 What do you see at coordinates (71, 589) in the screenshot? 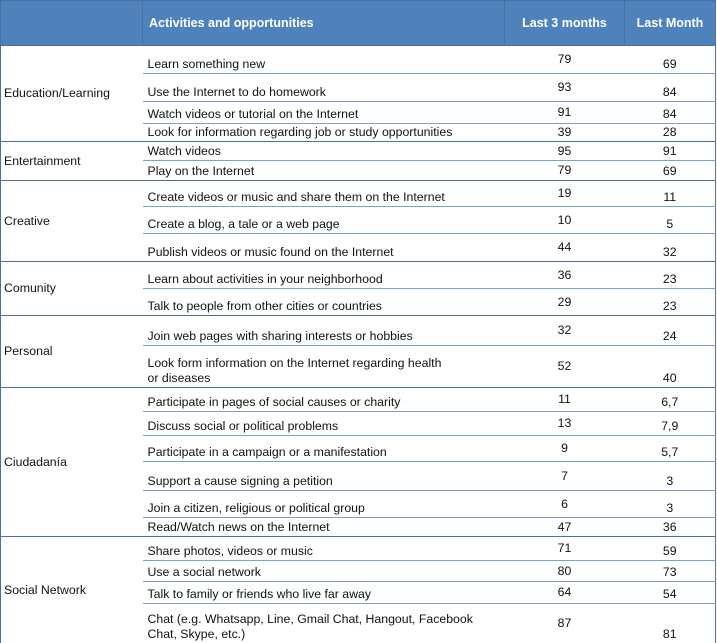
I see `group-label: Social Network` at bounding box center [71, 589].